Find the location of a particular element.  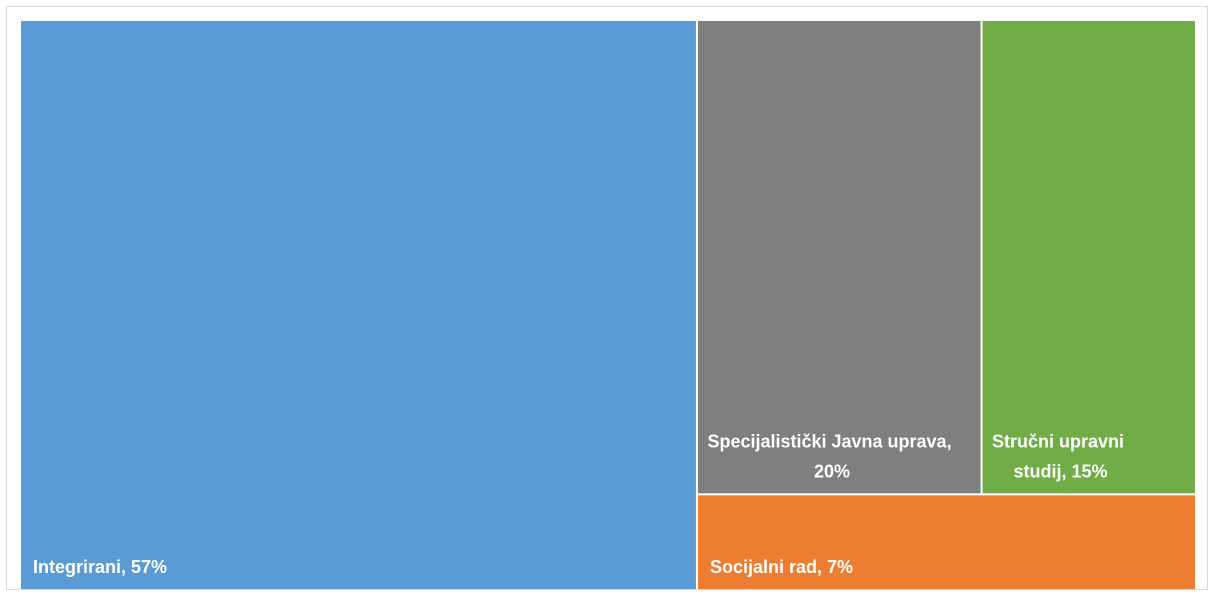

tile-label: Socijalni rad, 7% is located at coordinates (781, 567).